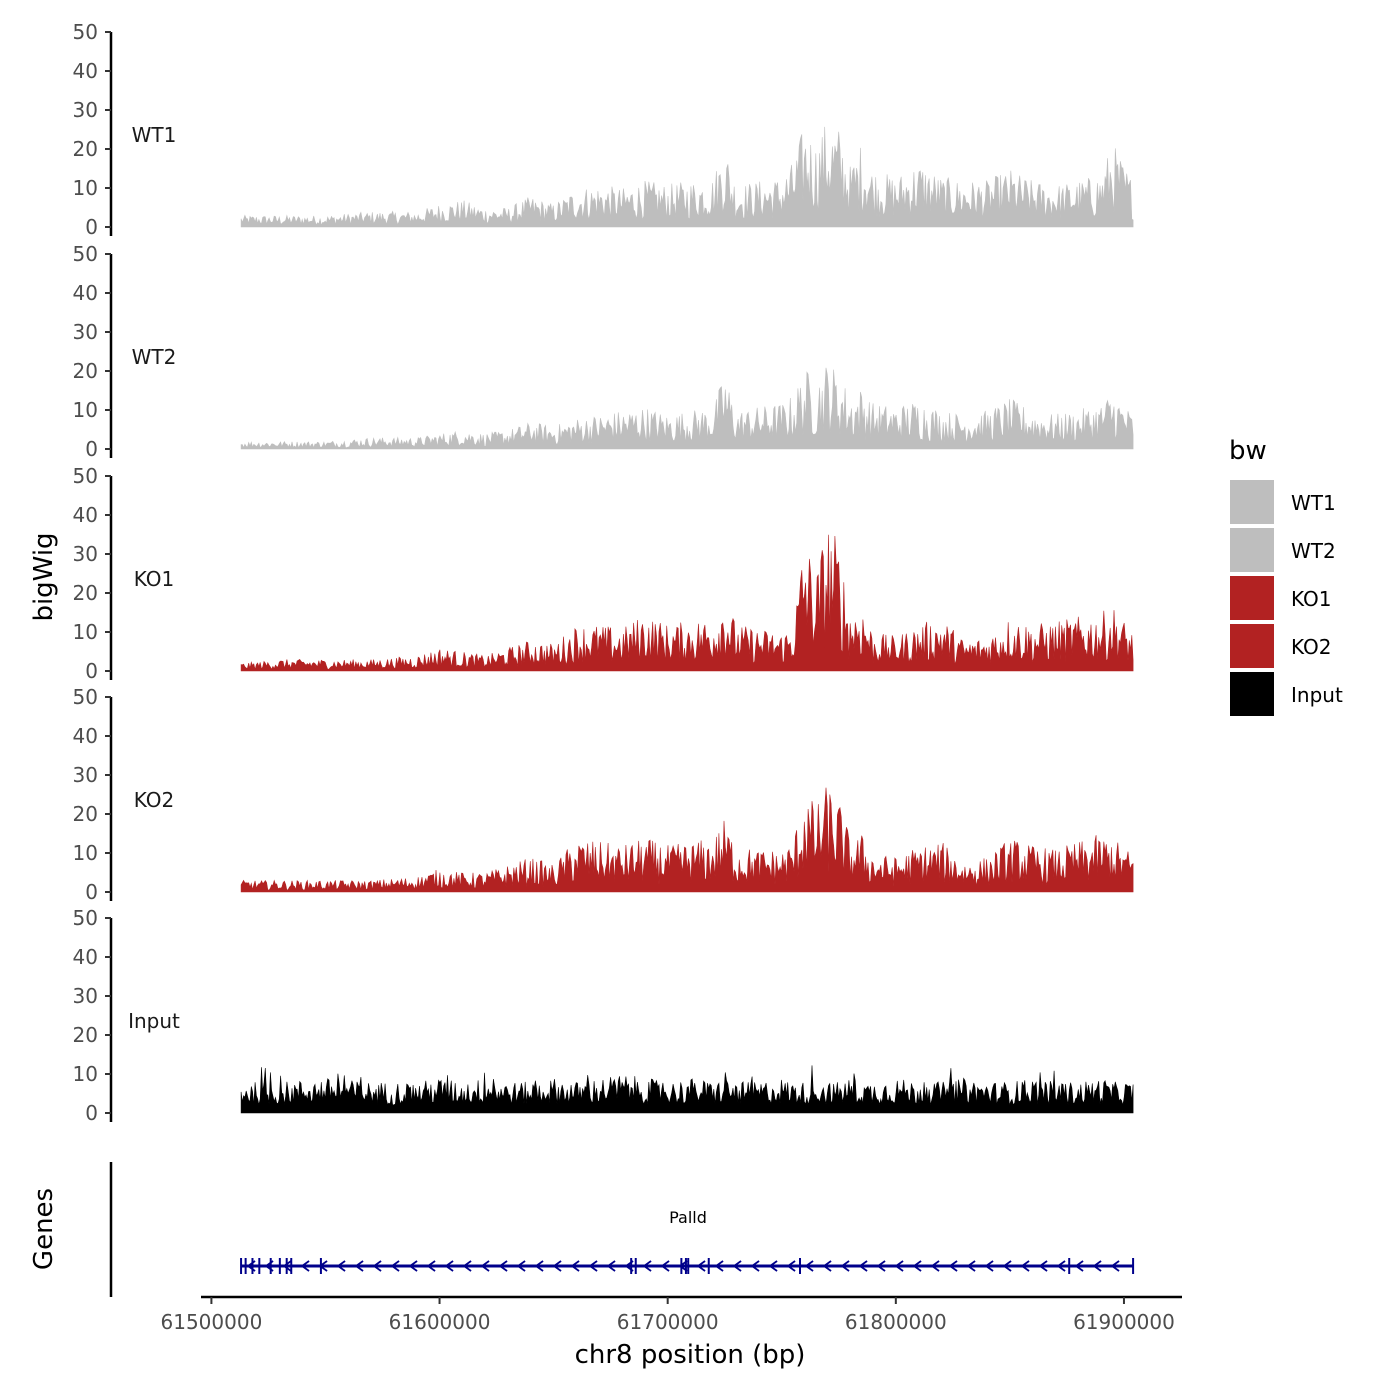 This screenshot has height=1400, width=1400. What do you see at coordinates (44, 1229) in the screenshot?
I see `genes-axis-title: Genes` at bounding box center [44, 1229].